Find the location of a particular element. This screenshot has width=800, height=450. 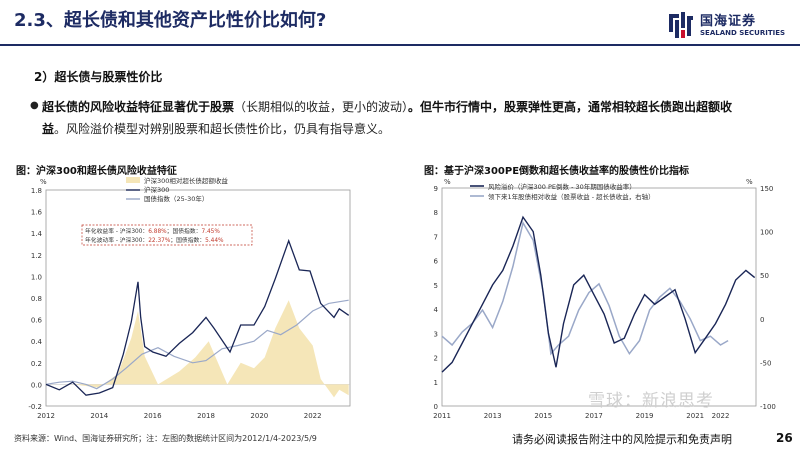

logo-name-cn: 国海证券 is located at coordinates (728, 21).